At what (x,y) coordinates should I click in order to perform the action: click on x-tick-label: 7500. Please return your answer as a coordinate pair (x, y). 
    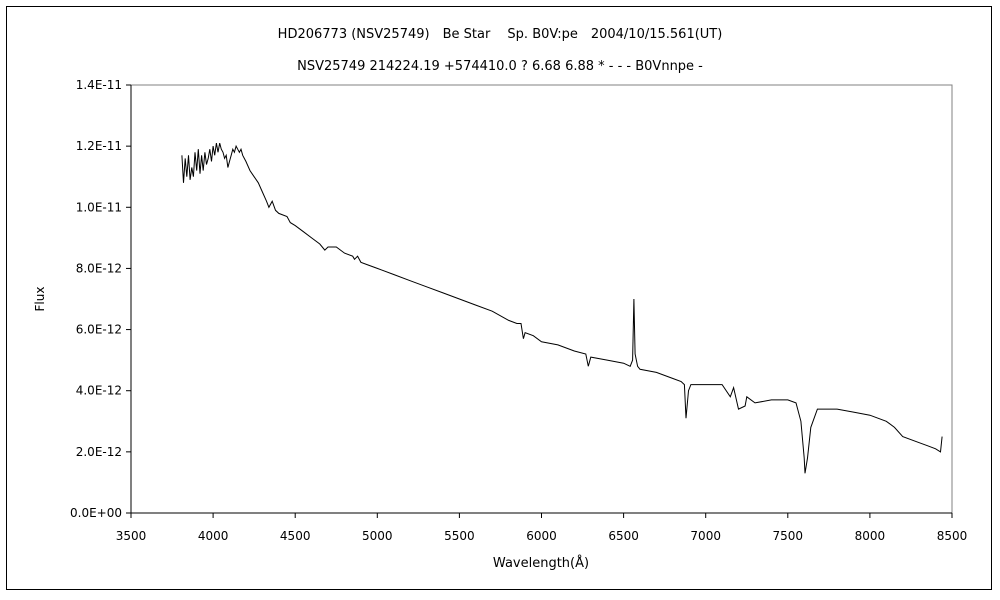
    Looking at the image, I should click on (788, 536).